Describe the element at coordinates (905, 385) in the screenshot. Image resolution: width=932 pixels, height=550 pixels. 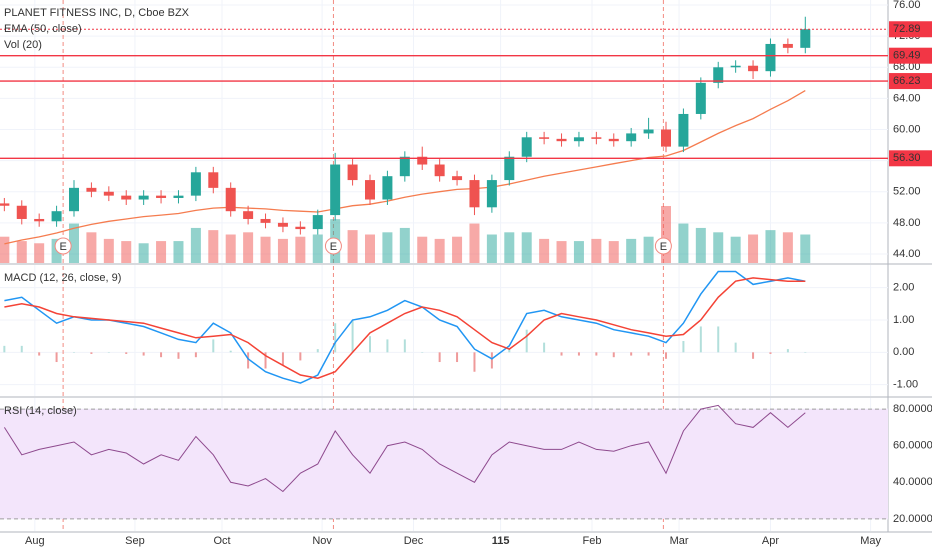
I see `y-tick-label: -1.00` at that location.